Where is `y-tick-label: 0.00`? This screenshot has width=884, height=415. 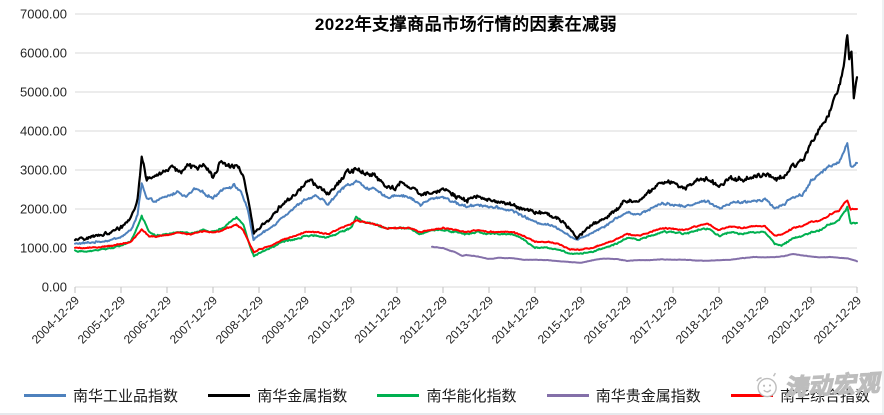
y-tick-label: 0.00 is located at coordinates (54, 287).